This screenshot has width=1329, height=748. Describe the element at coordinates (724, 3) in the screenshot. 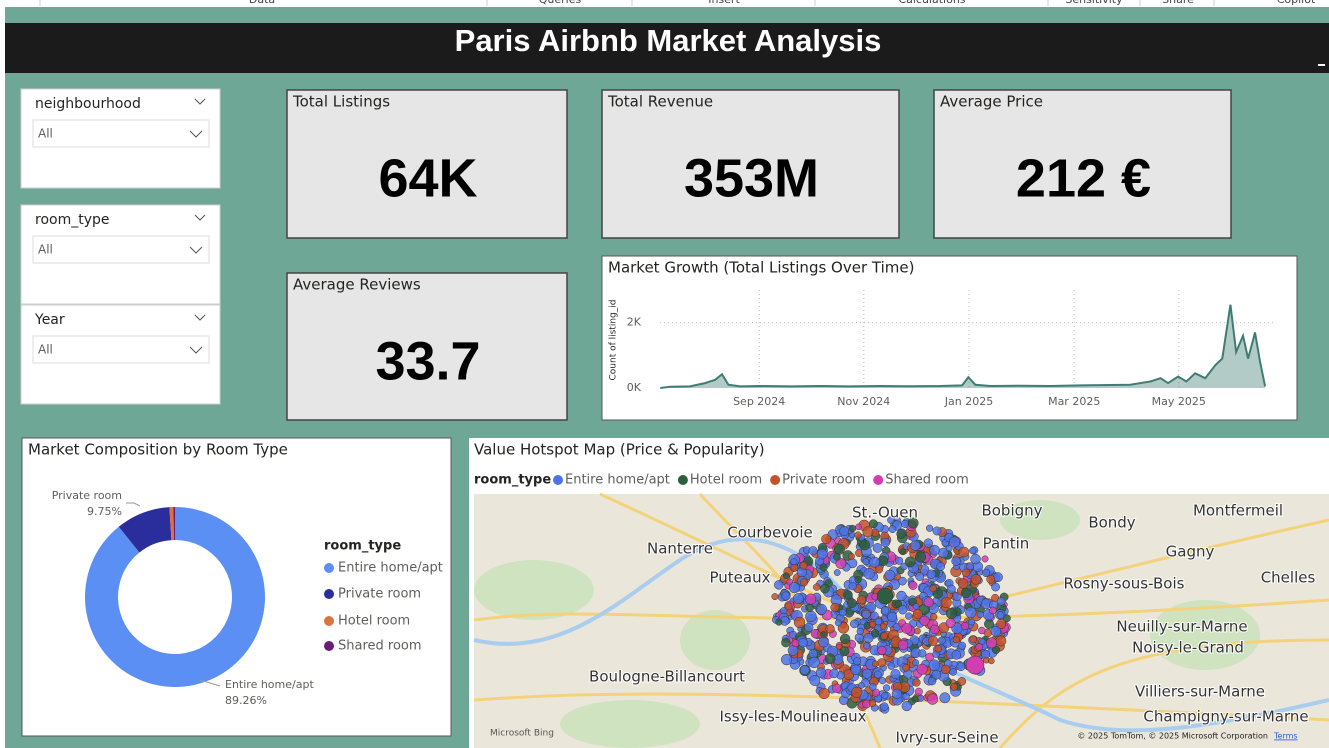

I see `menu-item: Insert` at that location.